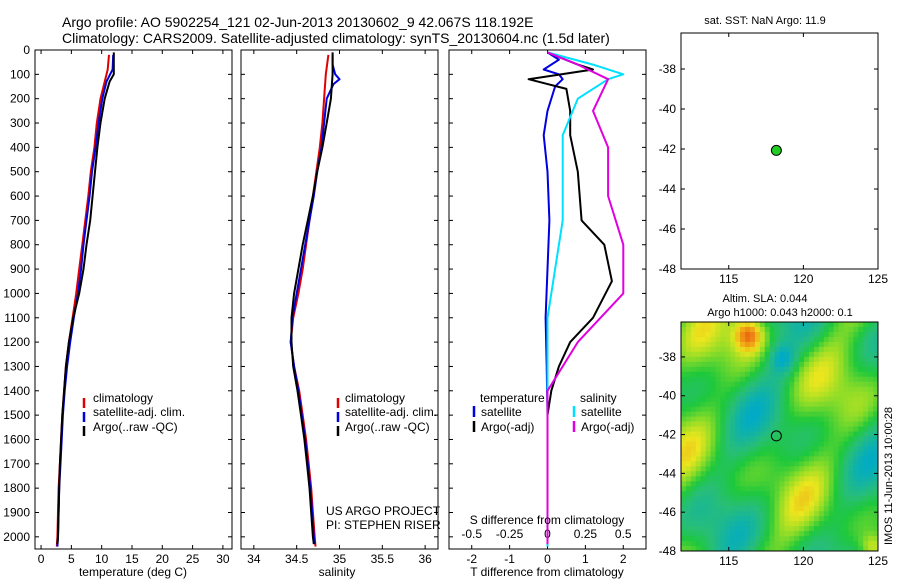  I want to click on x-tick-label: 0, so click(547, 559).